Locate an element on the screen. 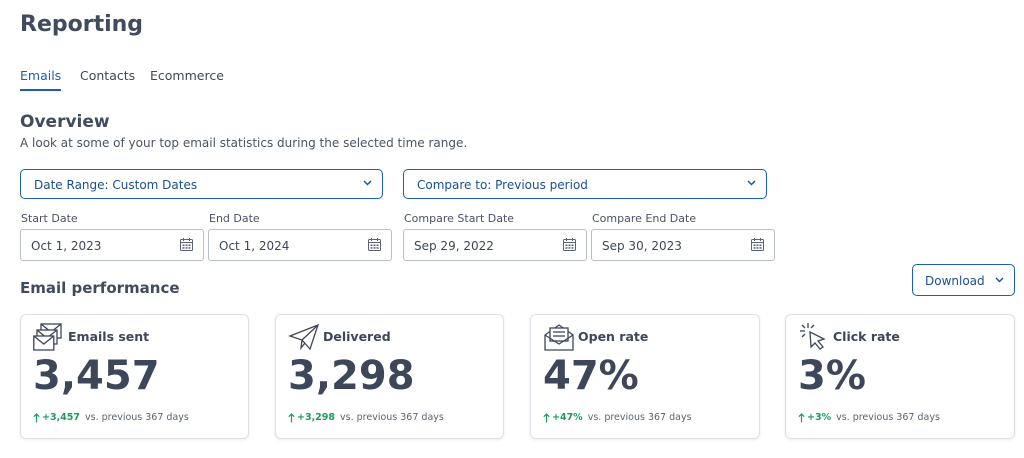  card-title: Emails sent is located at coordinates (109, 336).